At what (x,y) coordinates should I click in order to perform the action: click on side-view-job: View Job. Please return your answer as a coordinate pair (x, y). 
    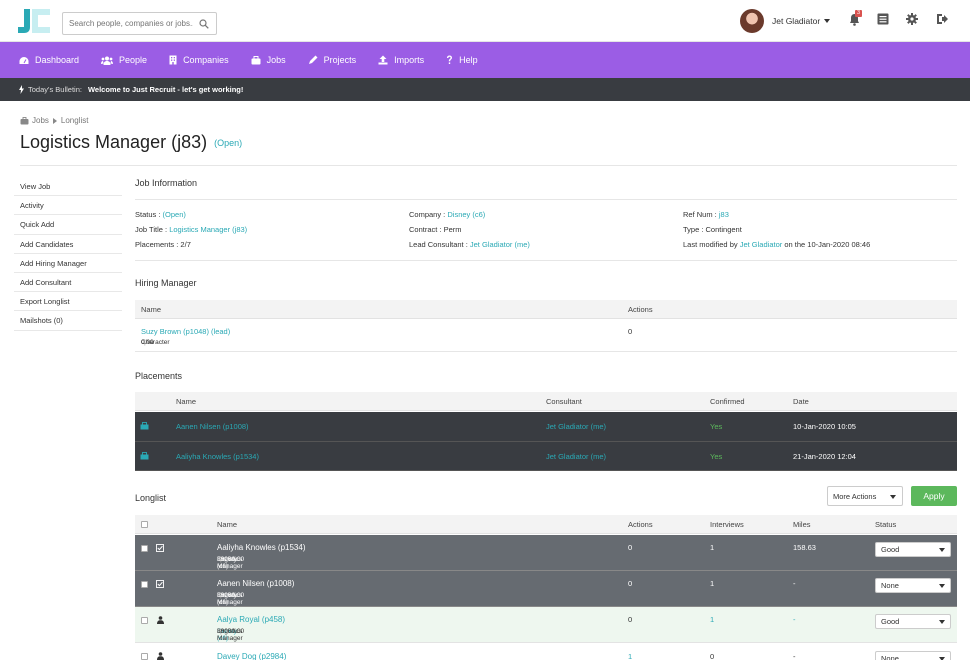
    Looking at the image, I should click on (68, 187).